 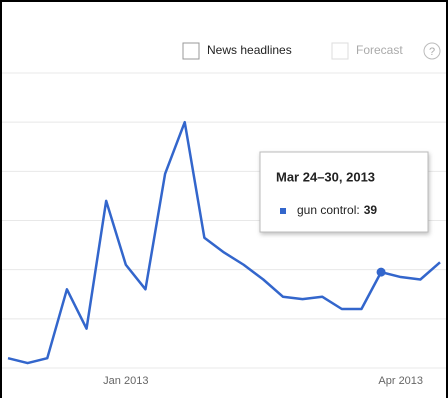 I want to click on tooltip-number: 39, so click(x=371, y=210).